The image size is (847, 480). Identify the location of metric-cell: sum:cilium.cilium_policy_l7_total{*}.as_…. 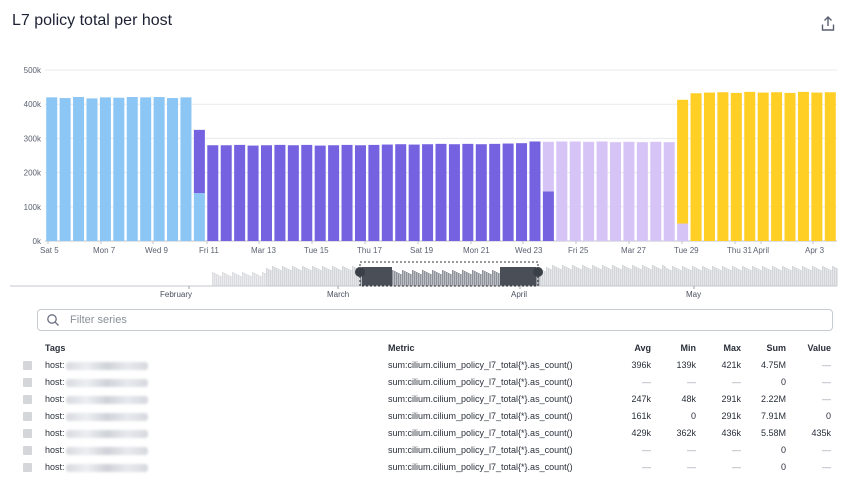
(480, 467).